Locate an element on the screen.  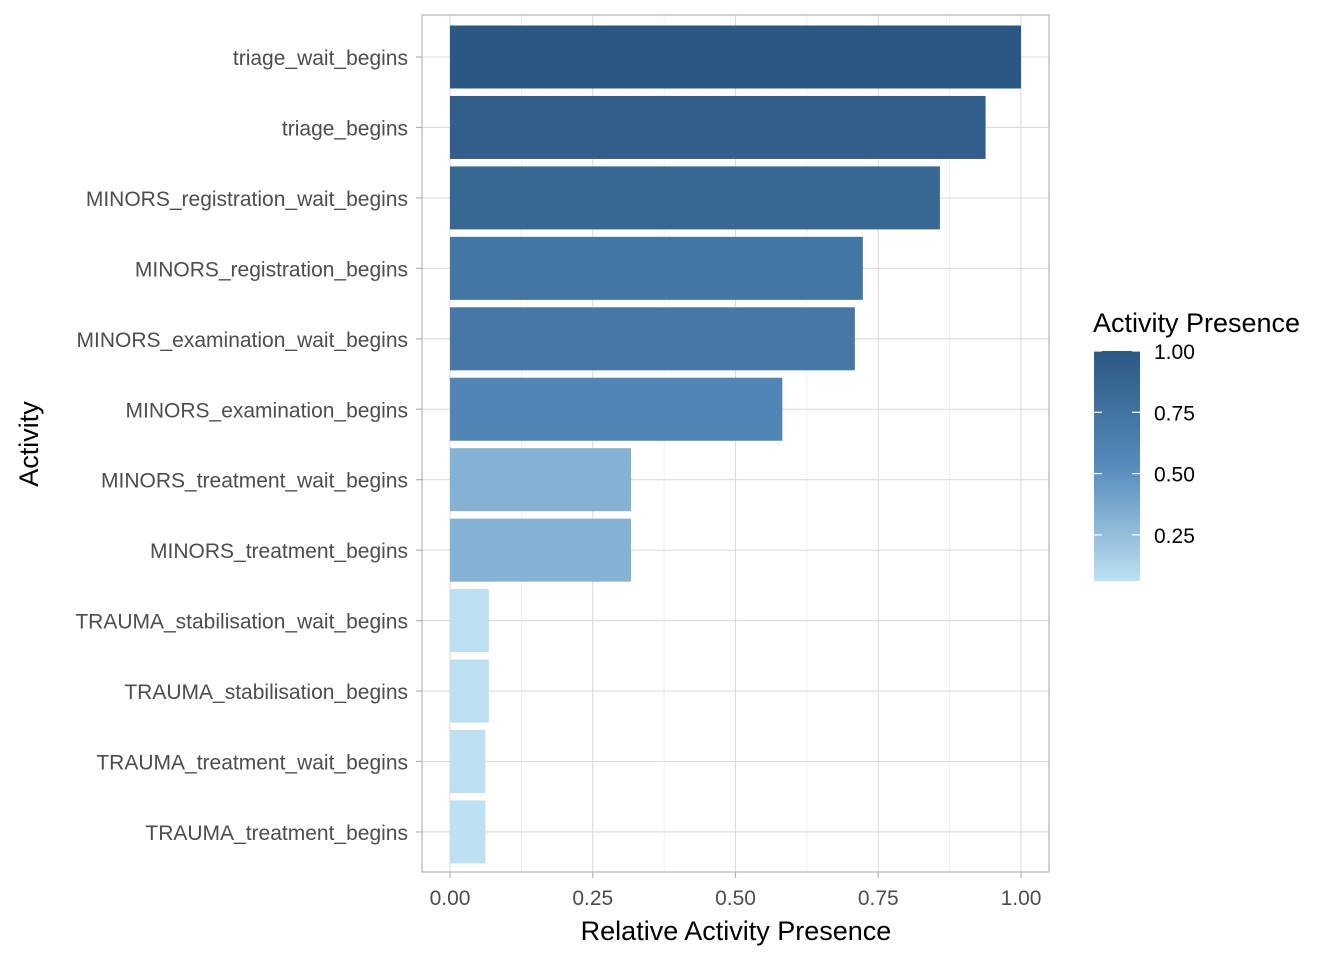
y-tick-label: MINORS_treatment_wait_begins is located at coordinates (254, 481).